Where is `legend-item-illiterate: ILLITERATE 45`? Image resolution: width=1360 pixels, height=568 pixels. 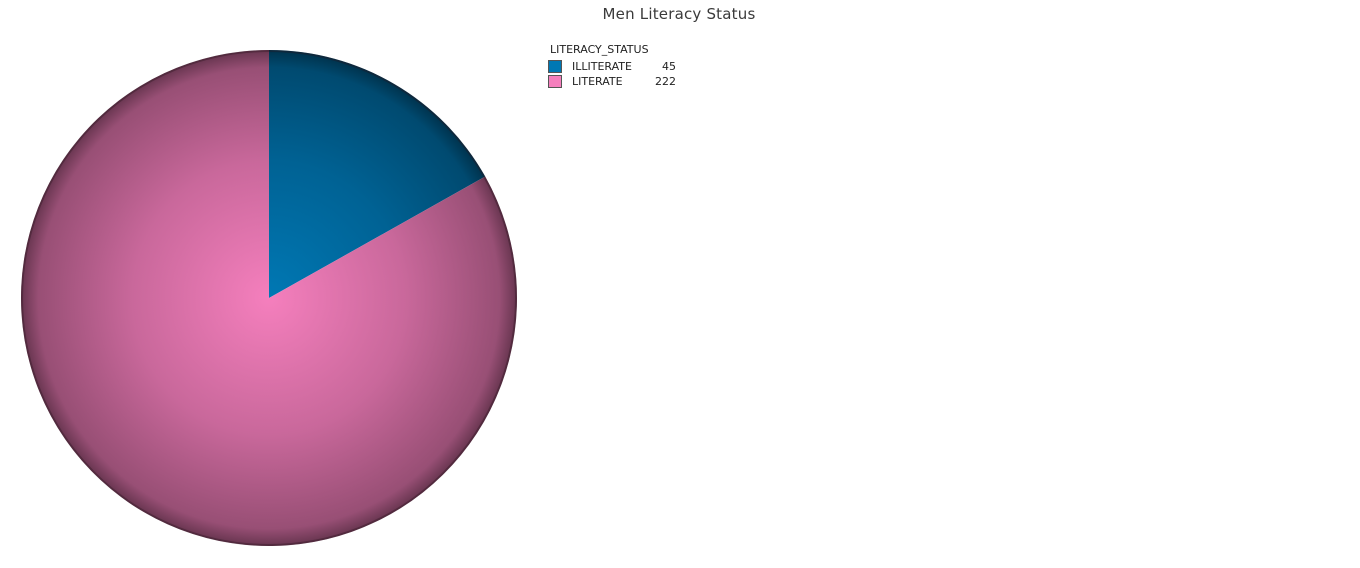 legend-item-illiterate: ILLITERATE 45 is located at coordinates (612, 66).